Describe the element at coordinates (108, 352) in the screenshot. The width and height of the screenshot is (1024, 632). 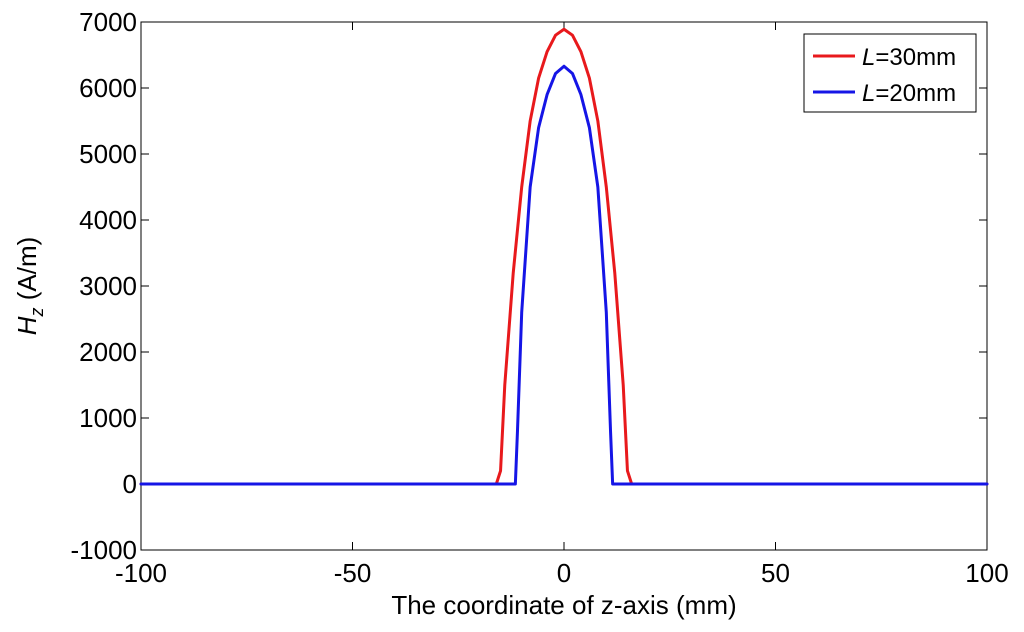
I see `y-tick-label: 2000` at that location.